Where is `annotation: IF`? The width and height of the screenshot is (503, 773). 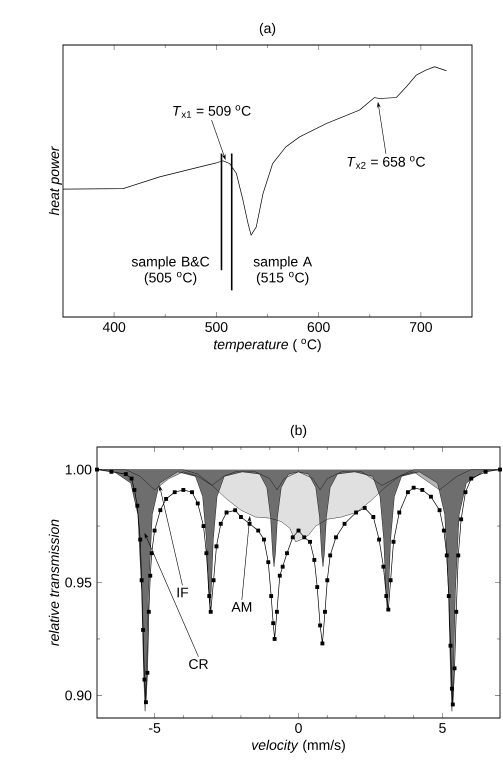
annotation: IF is located at coordinates (183, 593).